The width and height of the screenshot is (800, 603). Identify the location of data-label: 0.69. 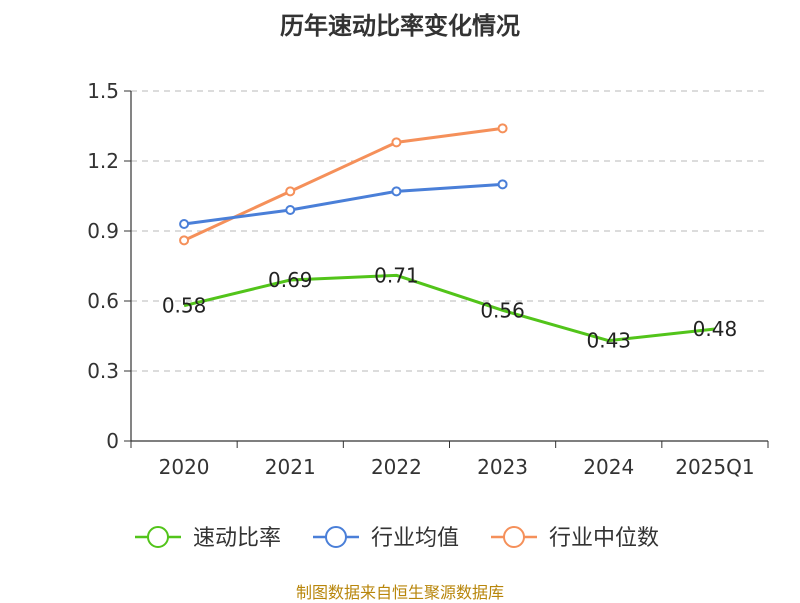
(290, 280).